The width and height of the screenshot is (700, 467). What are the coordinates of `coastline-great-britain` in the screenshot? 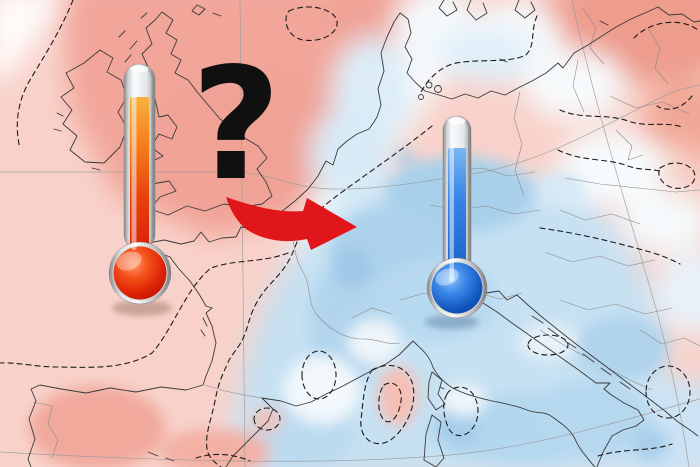 It's located at (195, 110).